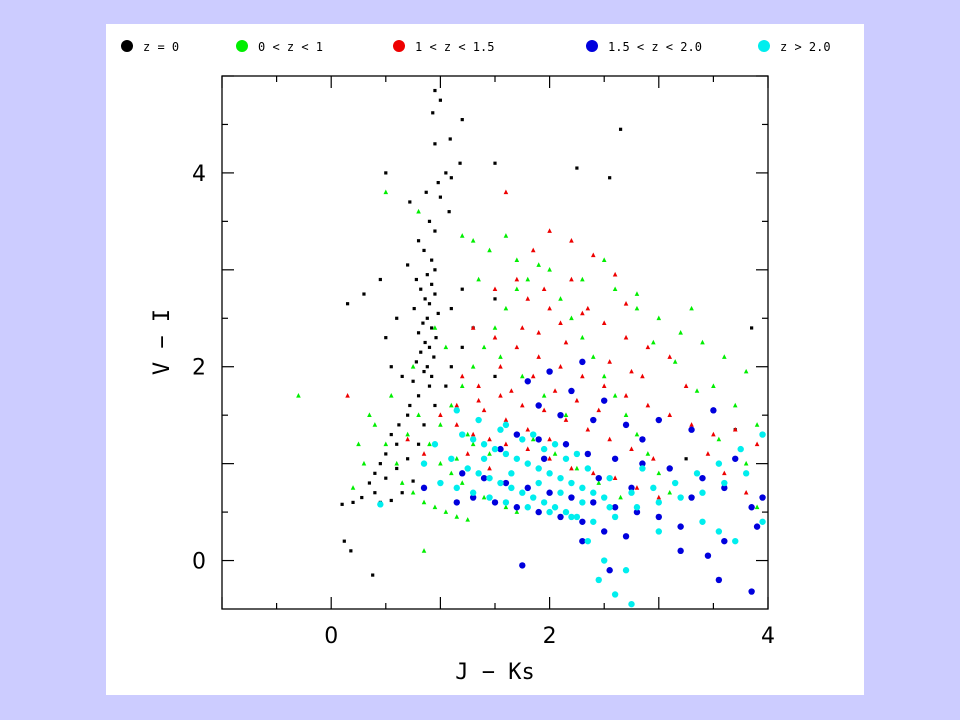 This screenshot has width=960, height=720. Describe the element at coordinates (242, 46) in the screenshot. I see `legend-marker` at that location.